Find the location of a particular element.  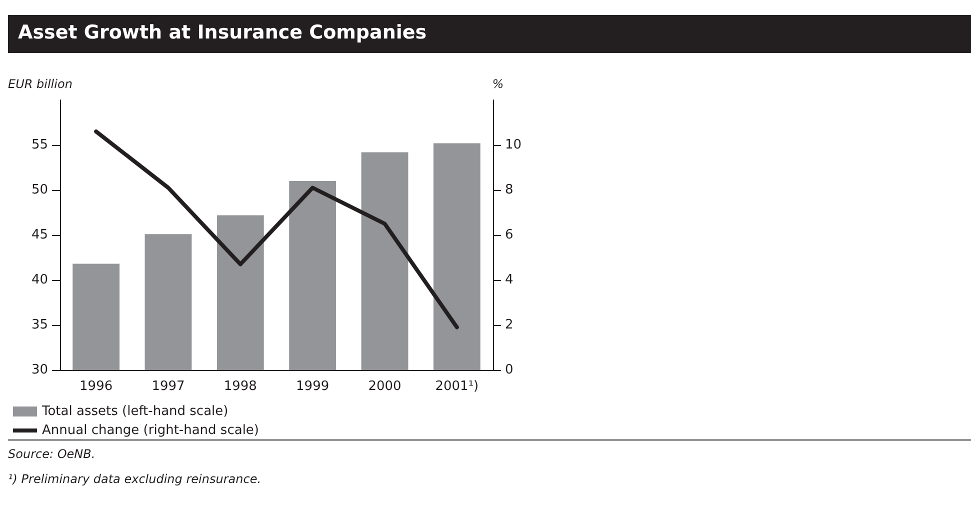

y-tick-label: 35 is located at coordinates (39, 325).